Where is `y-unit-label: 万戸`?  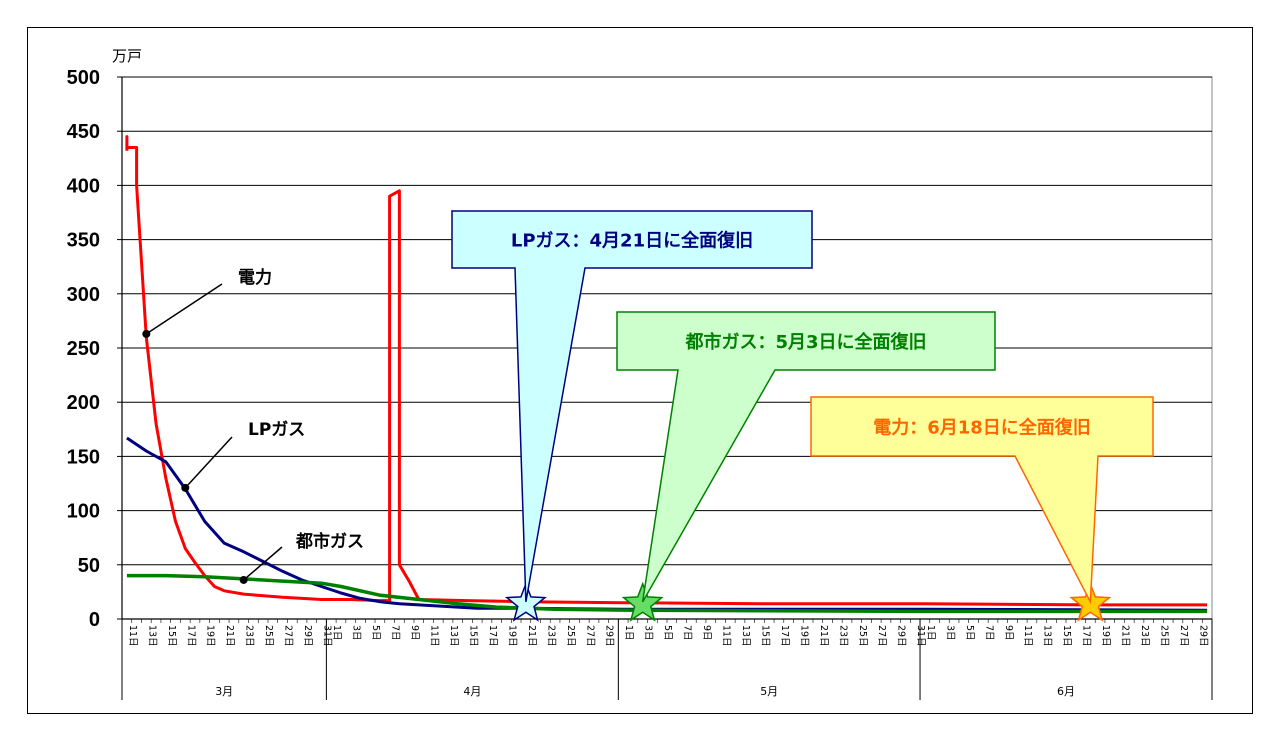
y-unit-label: 万戸 is located at coordinates (127, 56).